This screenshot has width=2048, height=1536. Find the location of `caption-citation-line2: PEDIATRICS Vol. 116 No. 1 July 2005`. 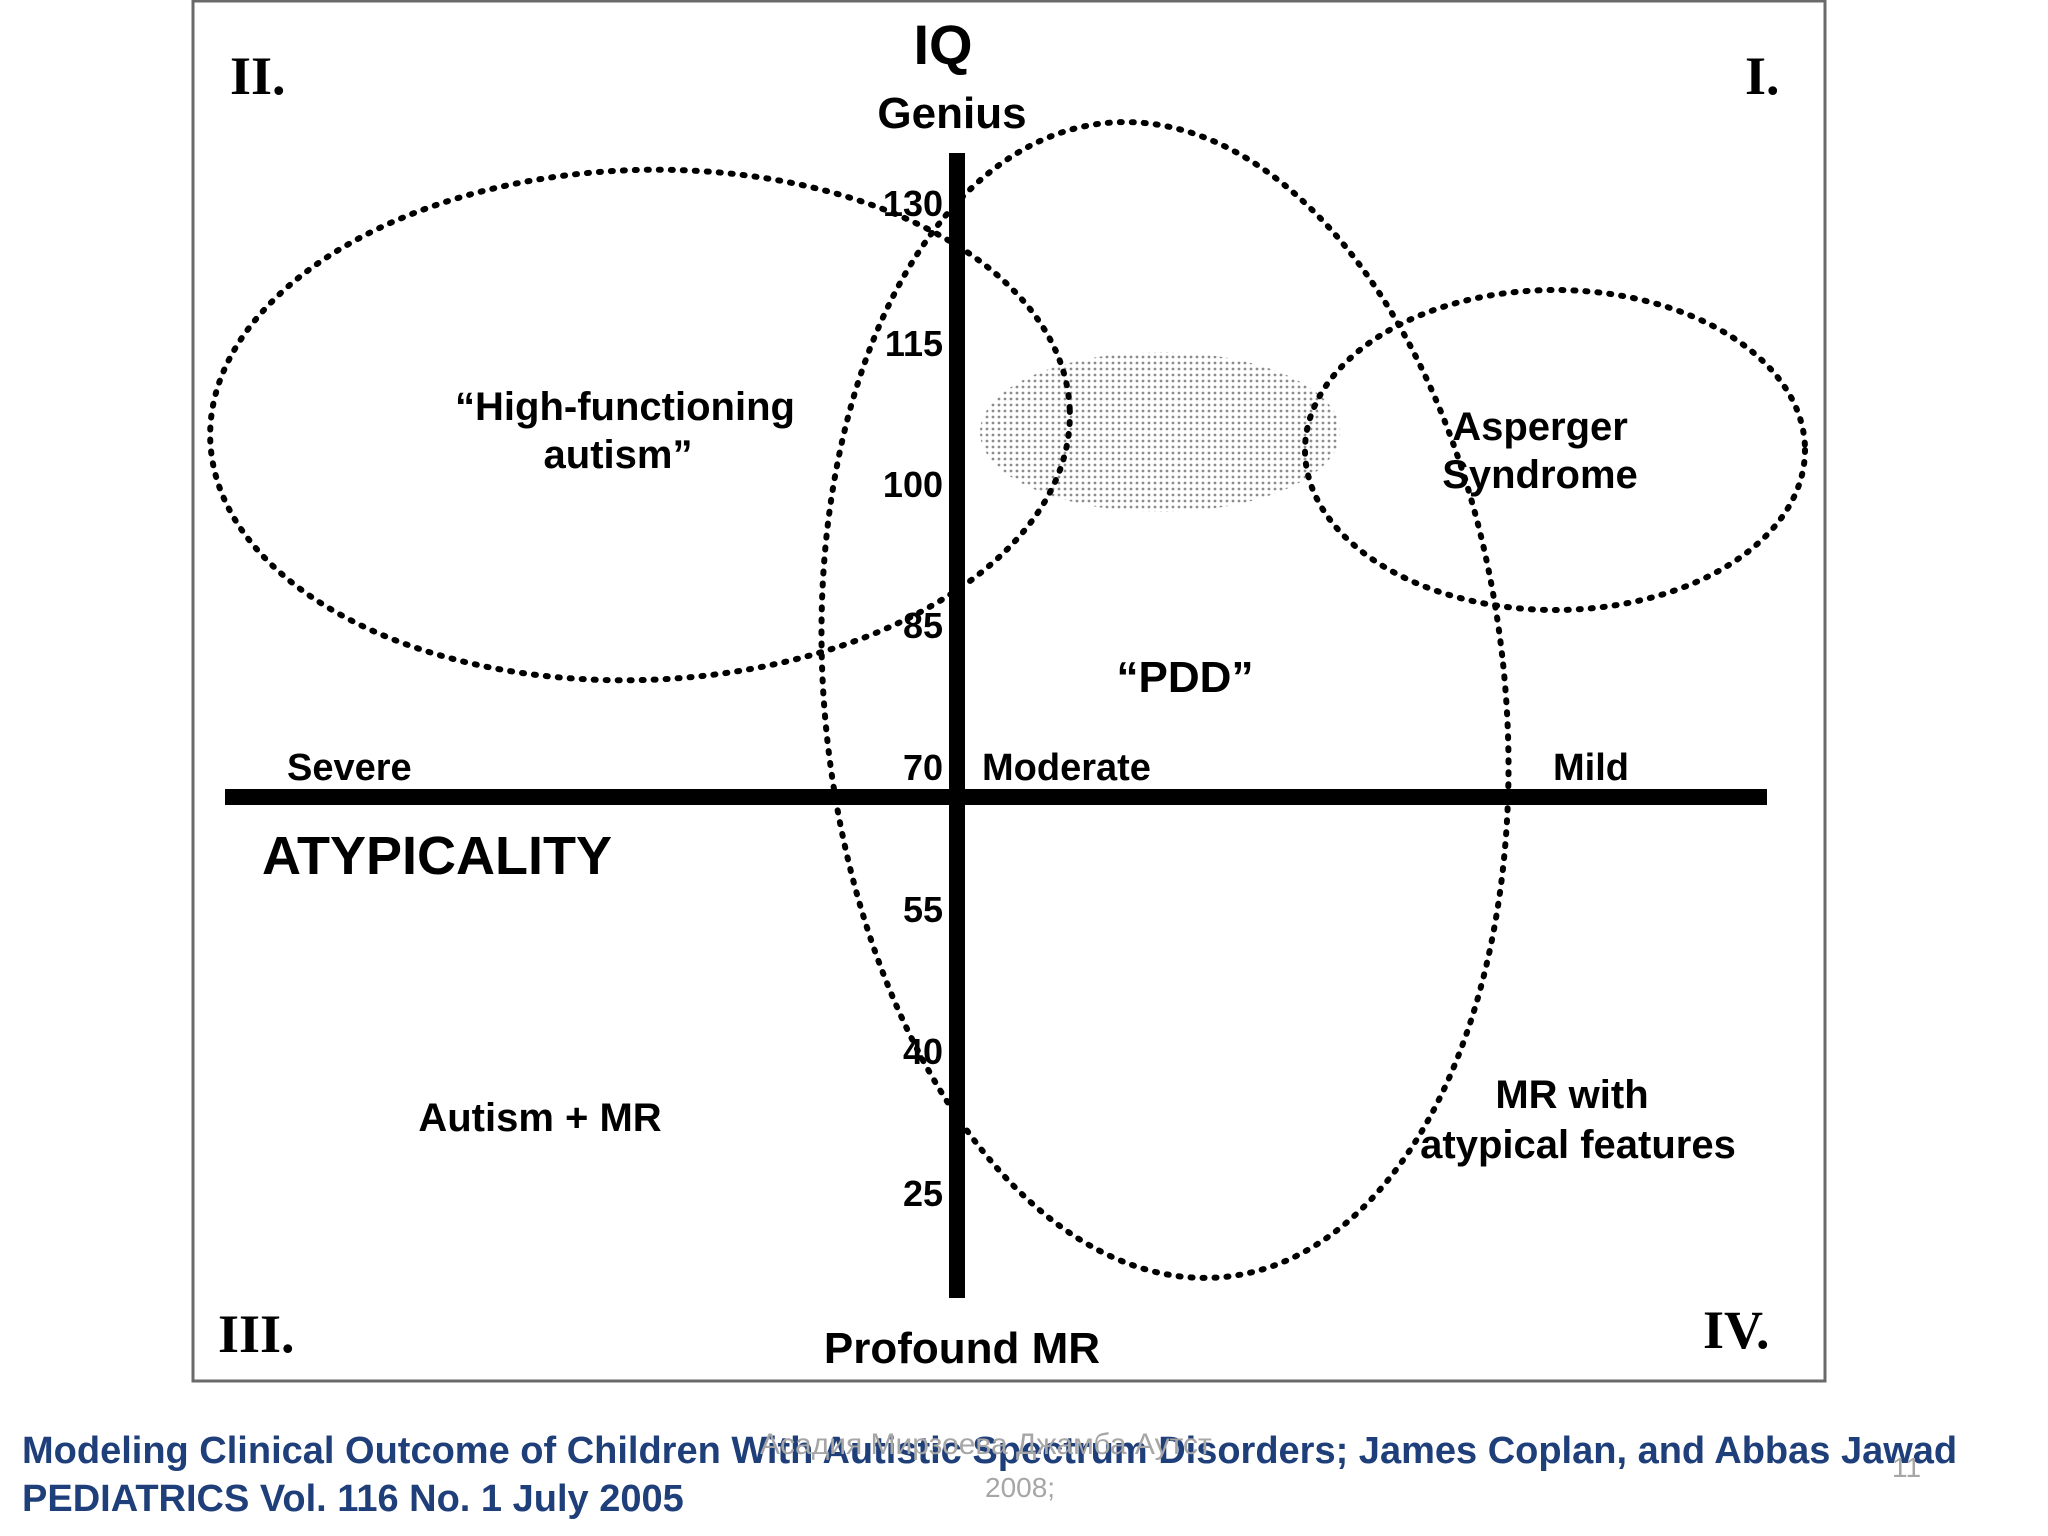

caption-citation-line2: PEDIATRICS Vol. 116 No. 1 July 2005 is located at coordinates (353, 1499).